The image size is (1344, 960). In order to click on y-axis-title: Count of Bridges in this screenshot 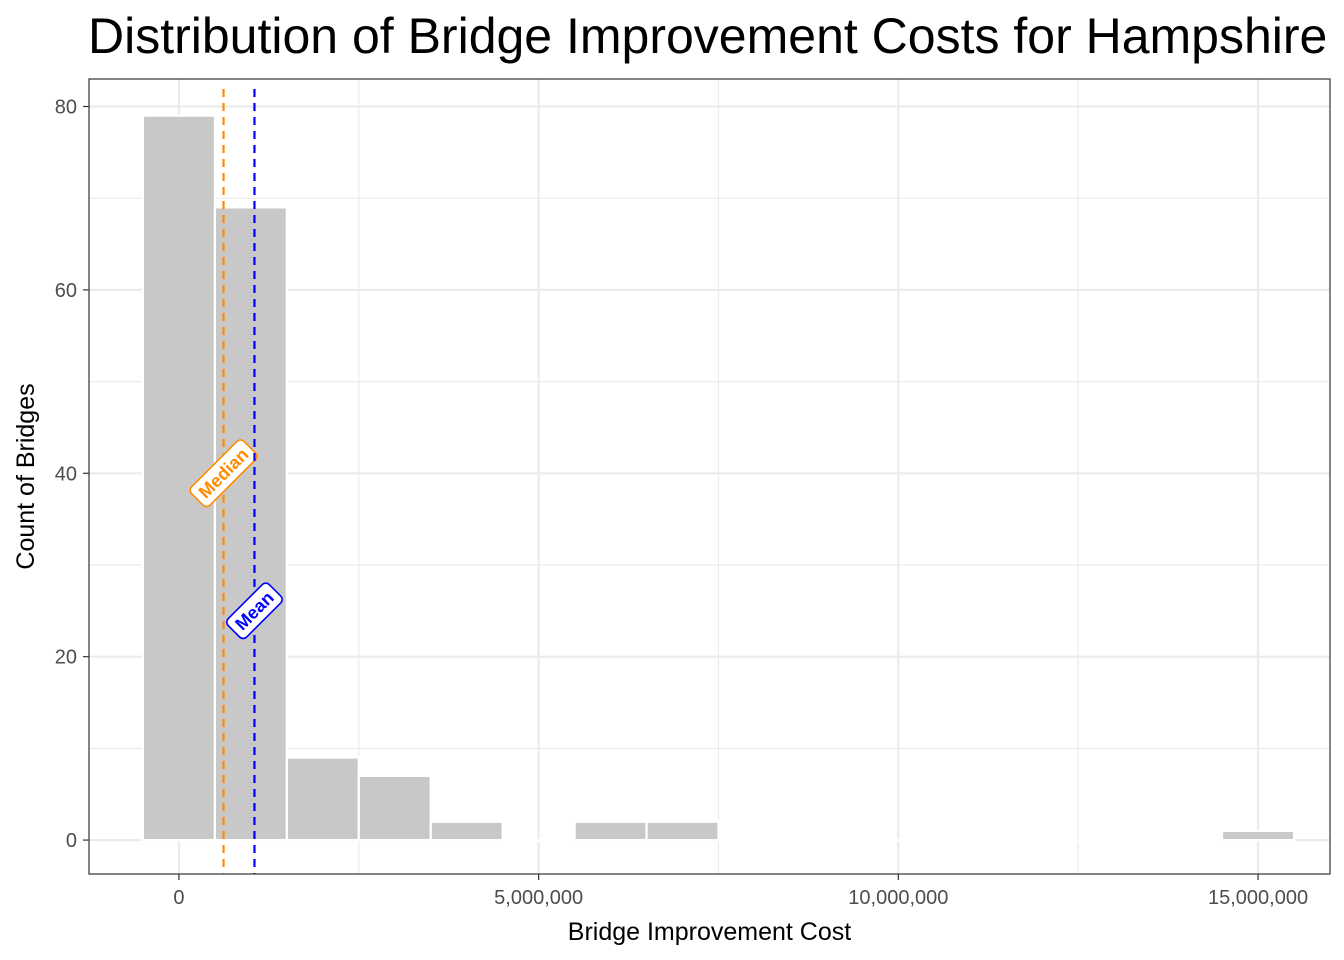, I will do `click(26, 476)`.